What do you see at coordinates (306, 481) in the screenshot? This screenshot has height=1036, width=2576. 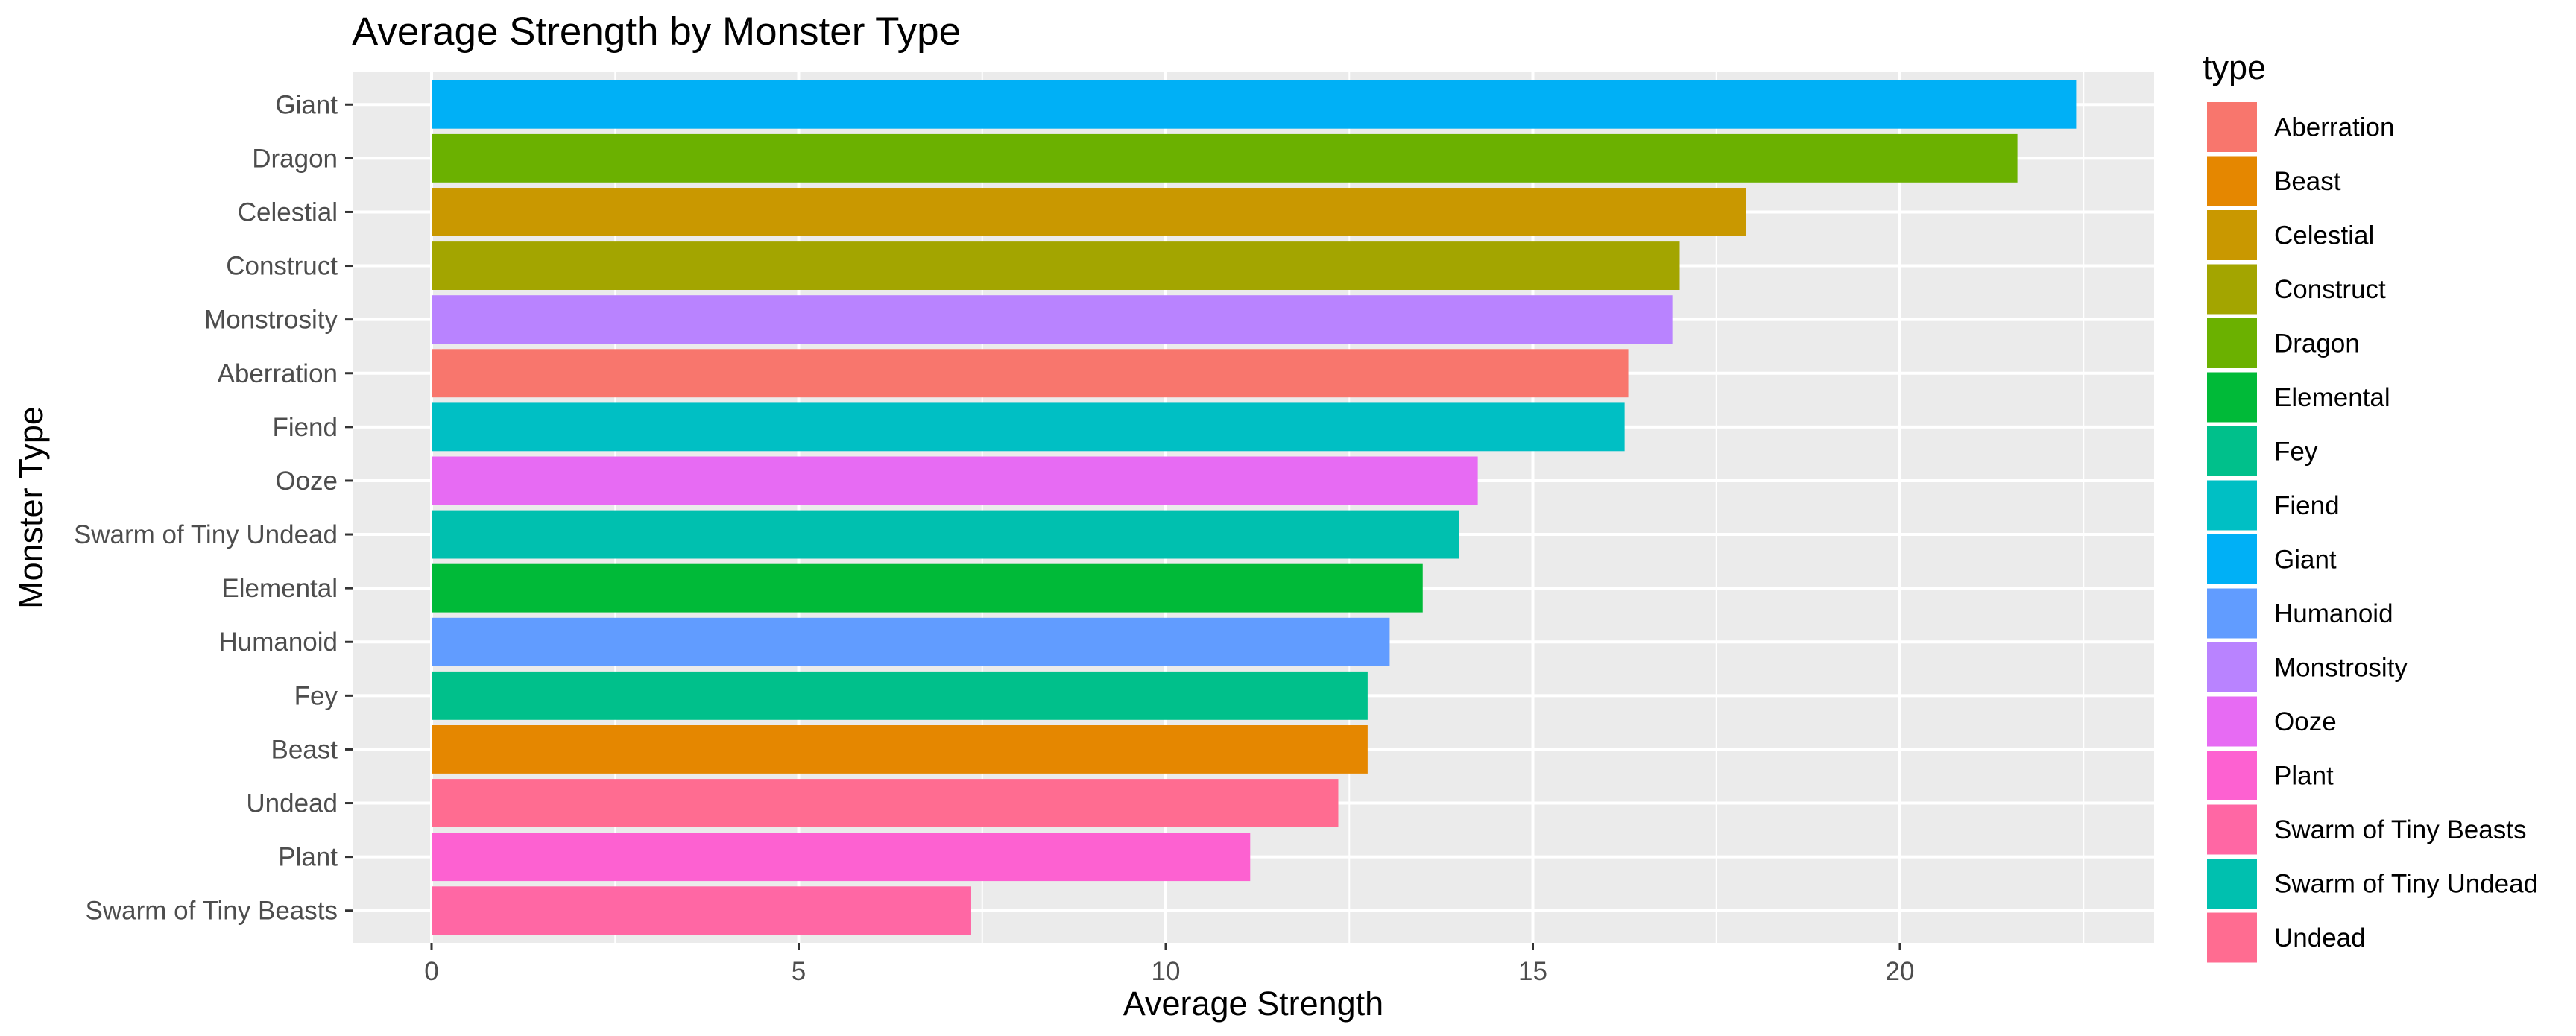 I see `y-tick-label: Ooze` at bounding box center [306, 481].